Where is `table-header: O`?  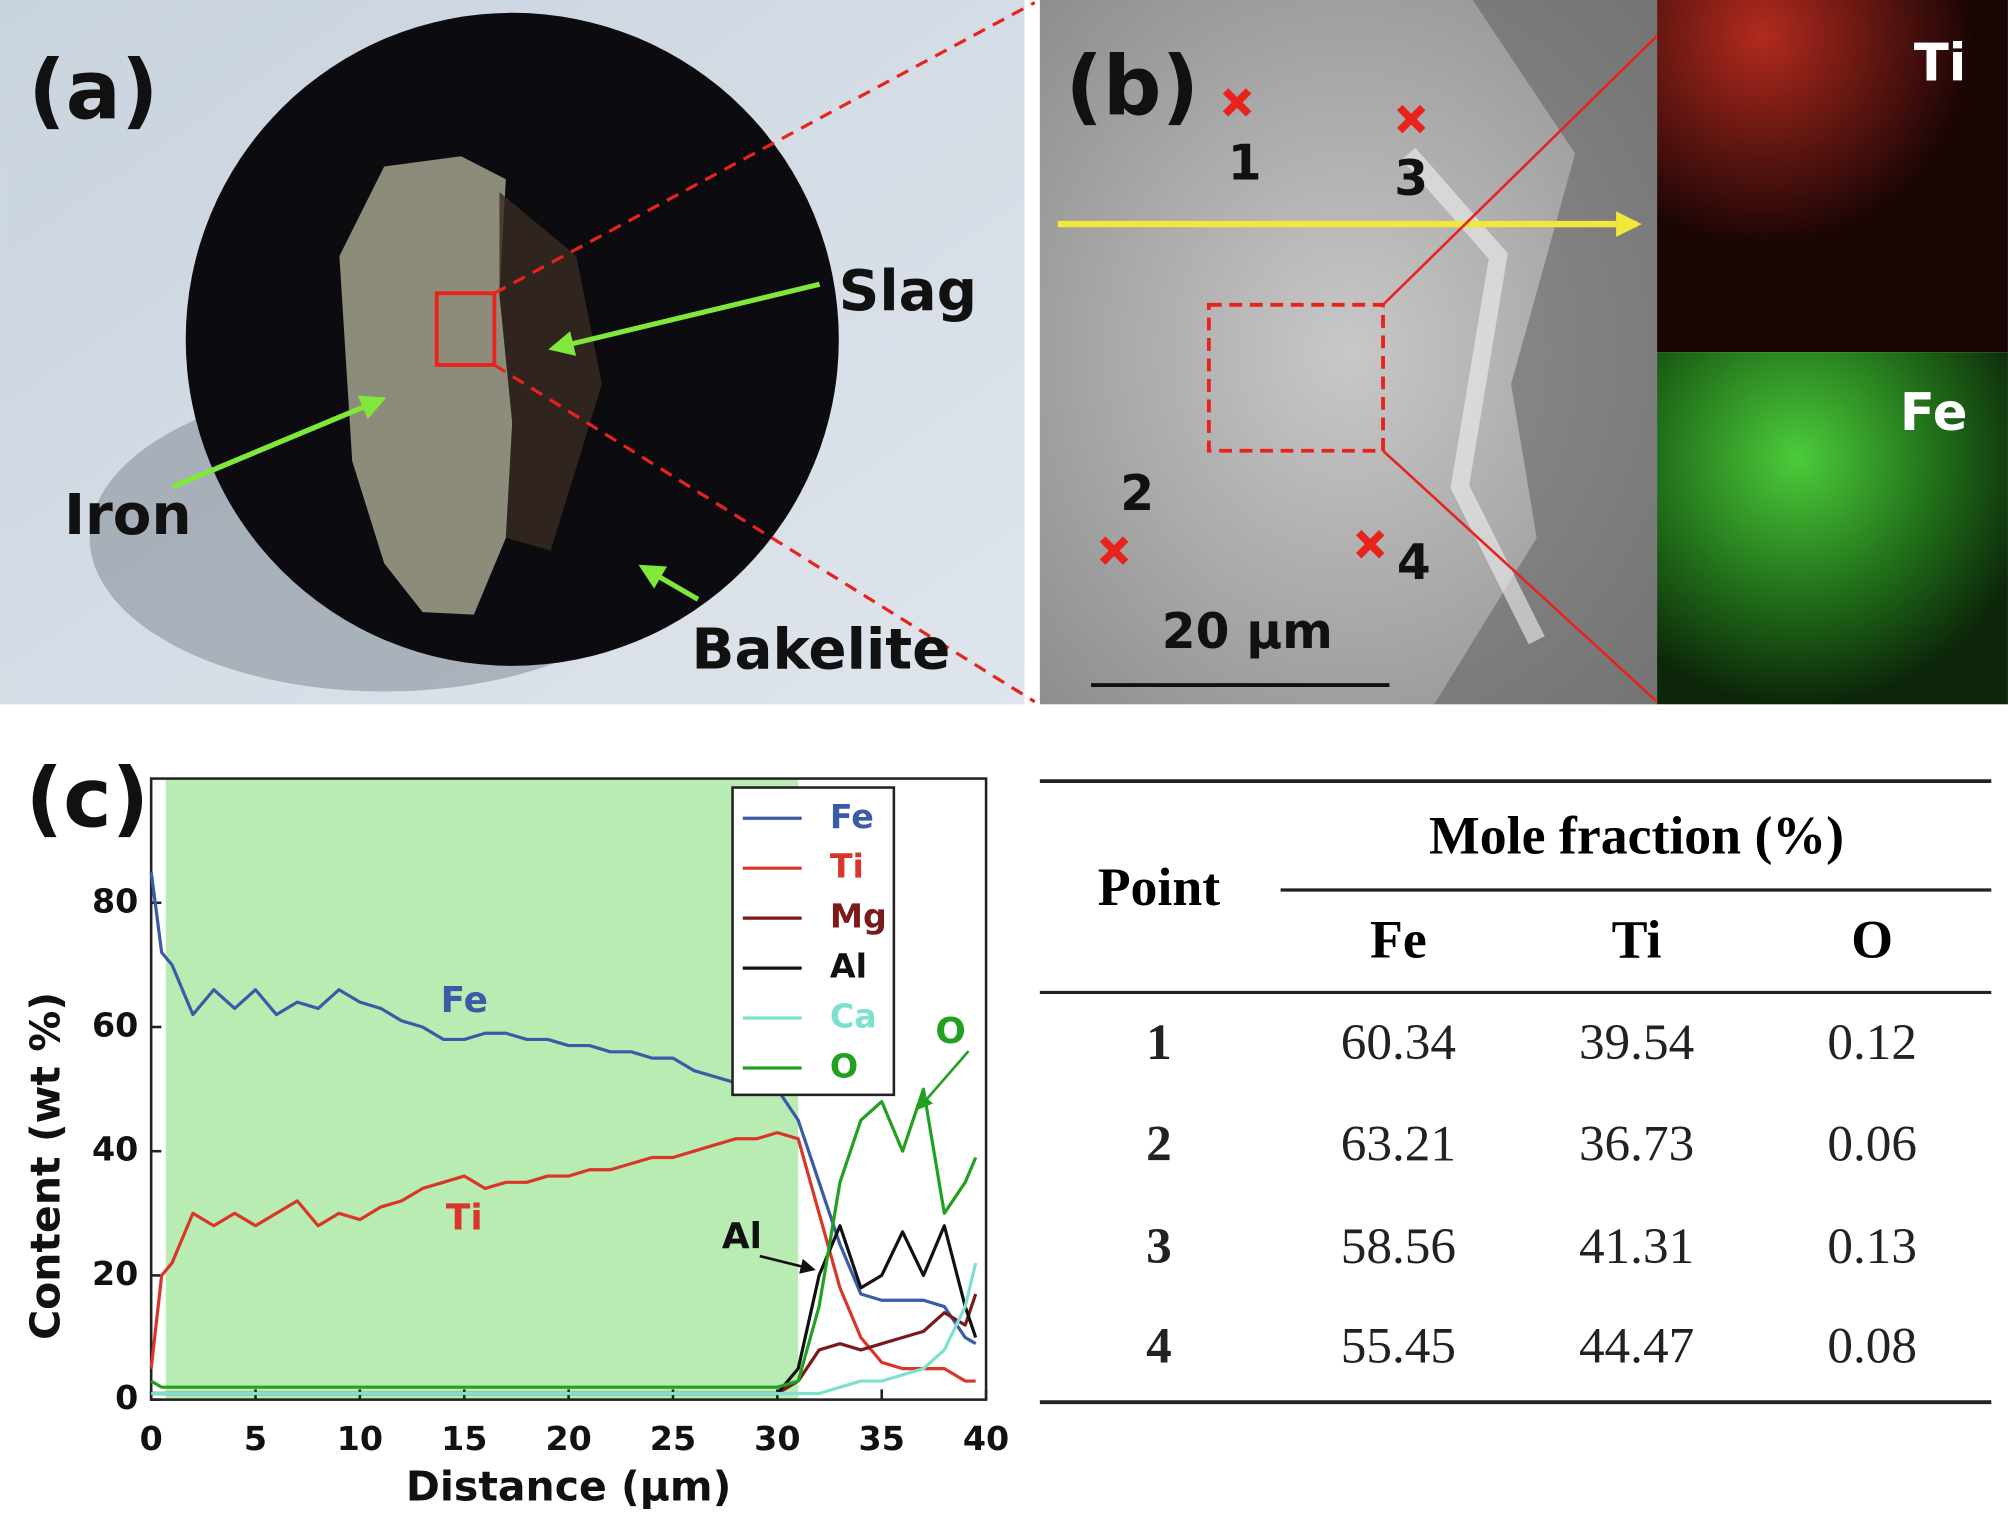 table-header: O is located at coordinates (1872, 939).